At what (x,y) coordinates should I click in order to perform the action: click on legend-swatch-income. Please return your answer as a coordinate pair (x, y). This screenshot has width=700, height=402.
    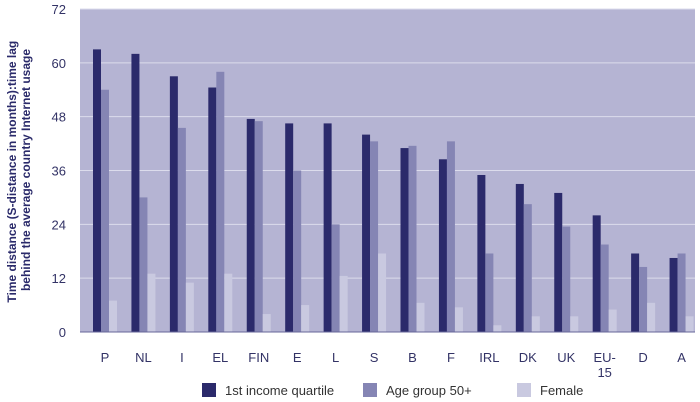
    Looking at the image, I should click on (209, 390).